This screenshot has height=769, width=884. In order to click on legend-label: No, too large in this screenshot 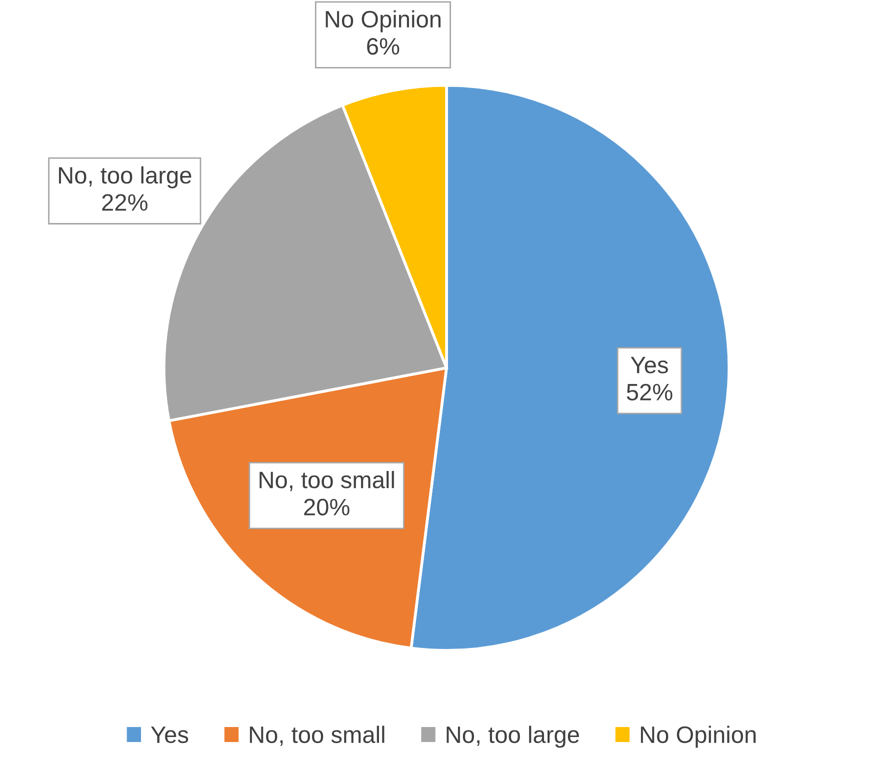, I will do `click(512, 737)`.